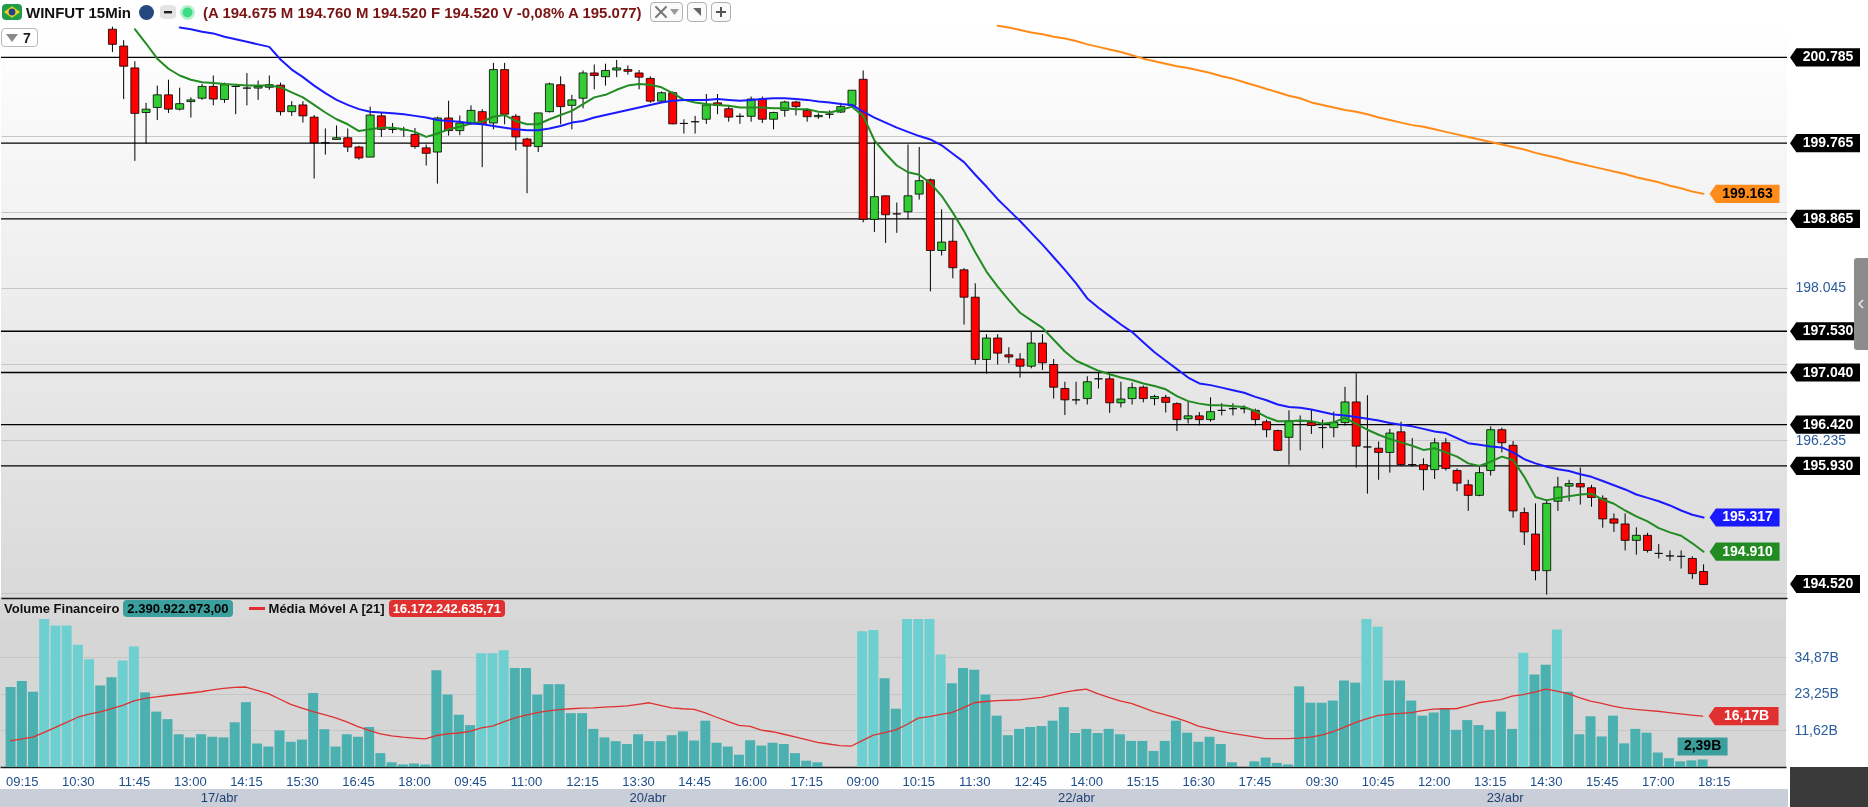 The width and height of the screenshot is (1868, 807). I want to click on x-tick-label: 15:15, so click(1143, 781).